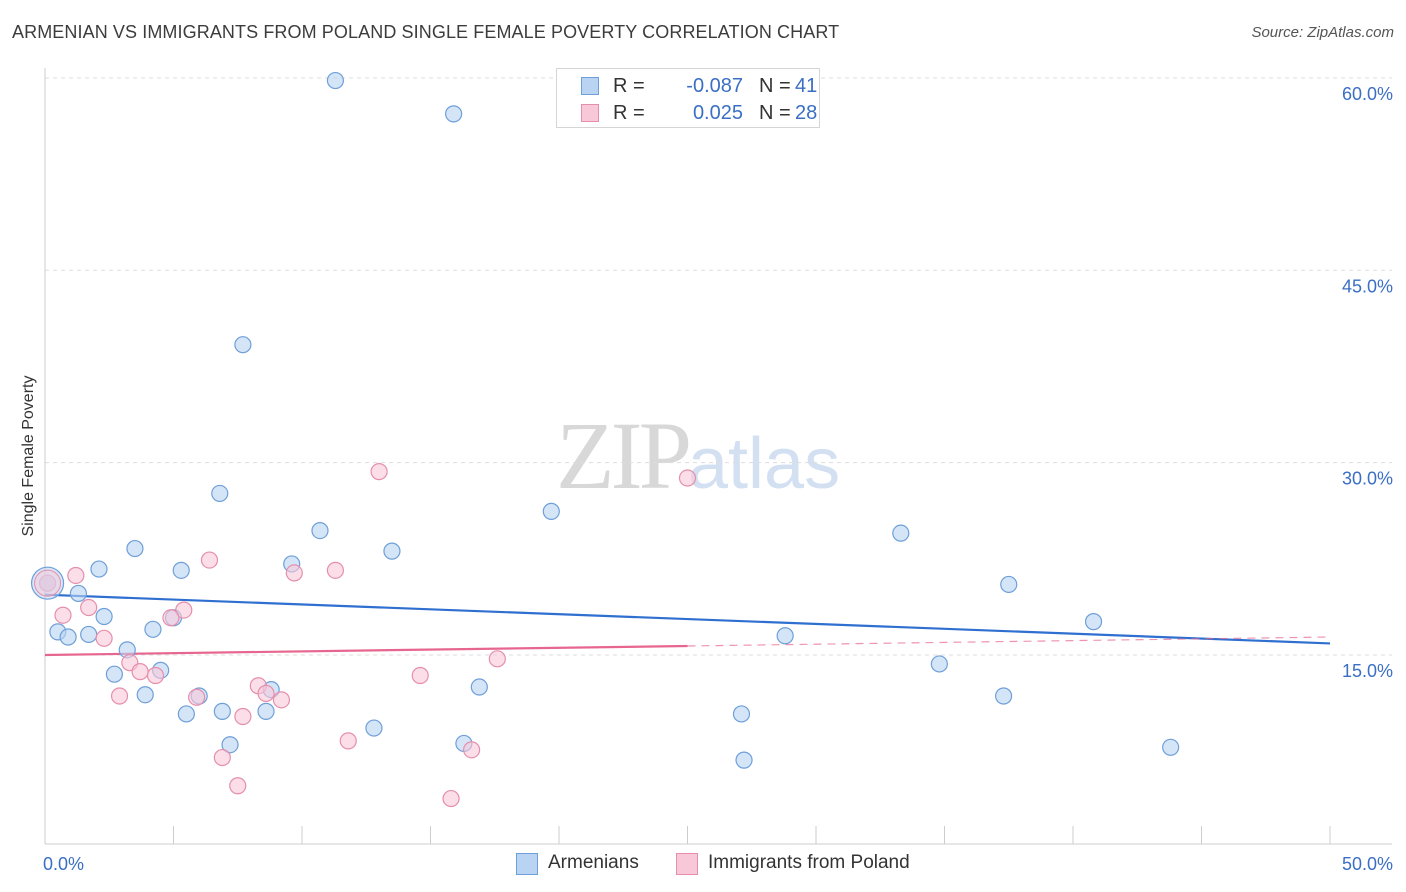  I want to click on legend-swatch-poland, so click(590, 113).